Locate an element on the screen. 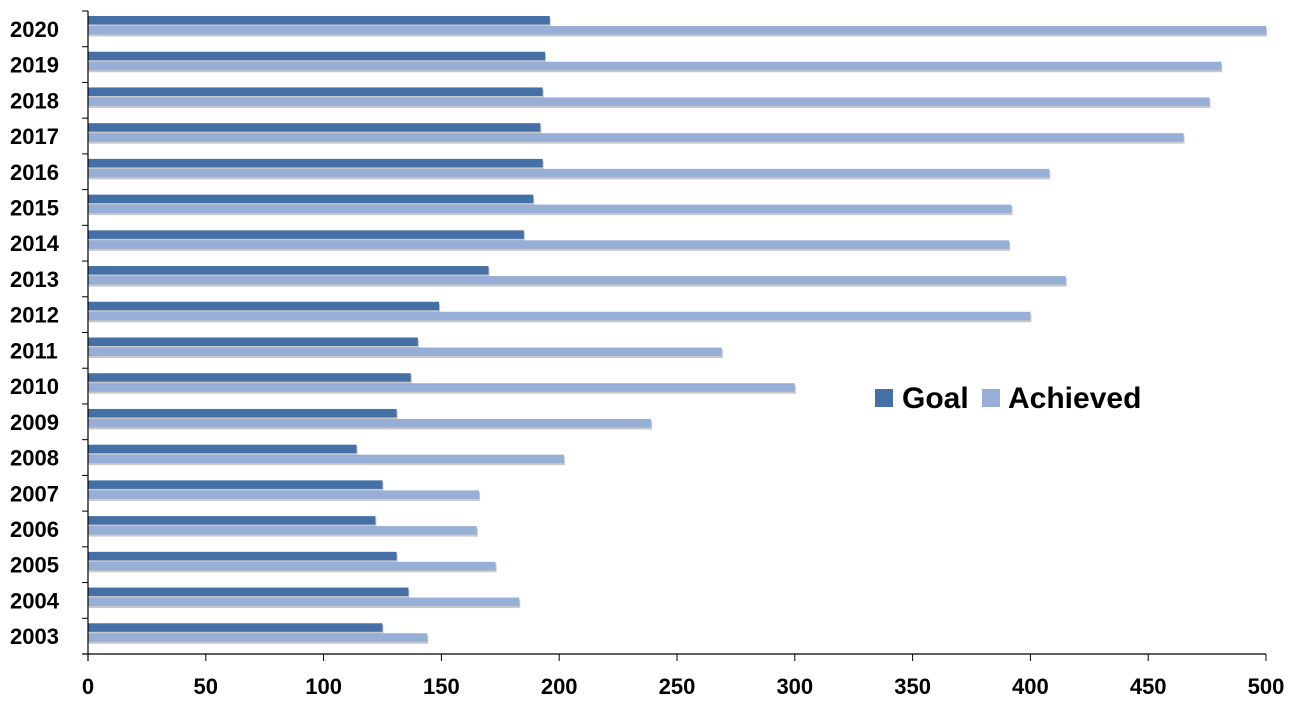 This screenshot has width=1289, height=701. legend-label-achieved: Achieved is located at coordinates (1074, 398).